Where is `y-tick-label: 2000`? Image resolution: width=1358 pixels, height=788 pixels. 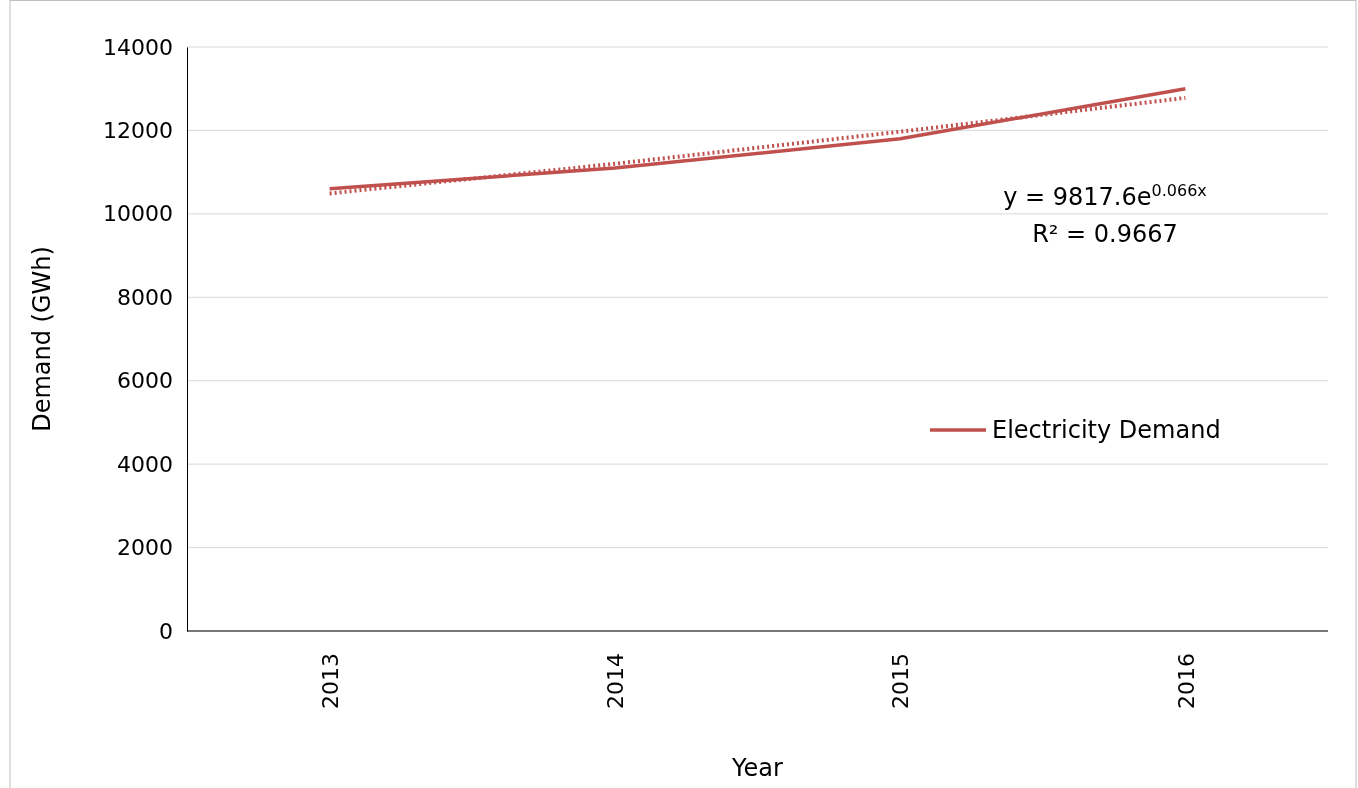 y-tick-label: 2000 is located at coordinates (145, 548).